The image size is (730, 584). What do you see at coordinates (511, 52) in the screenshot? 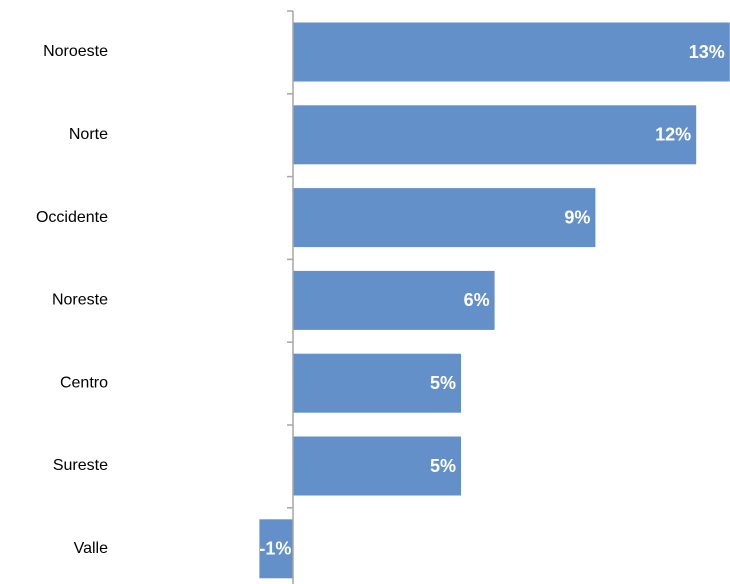
I see `bar-noroeste` at bounding box center [511, 52].